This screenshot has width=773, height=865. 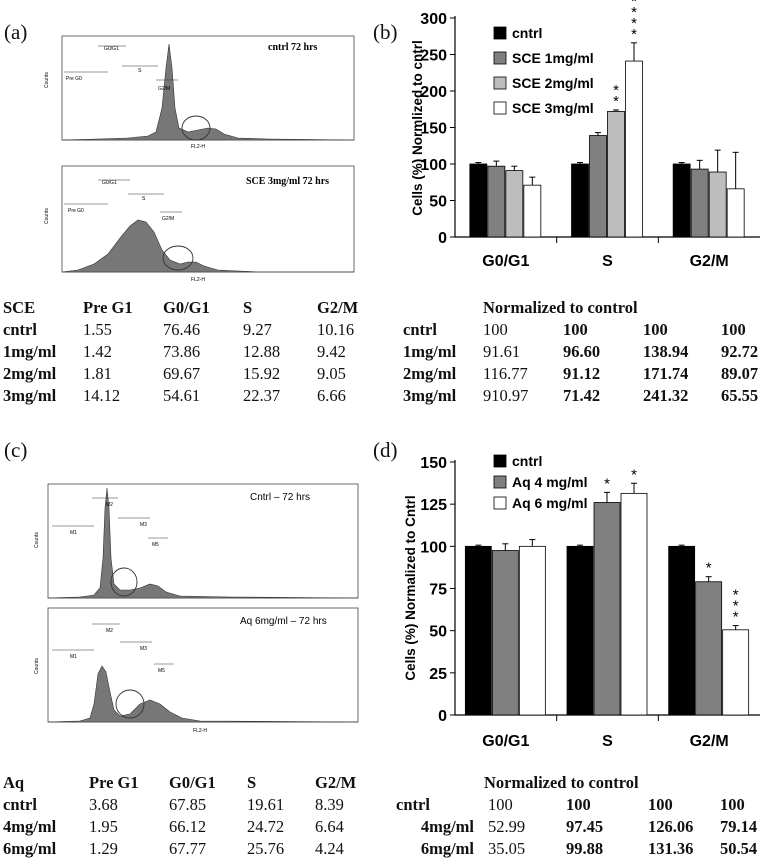 I want to click on hist-c-top-frame, so click(x=203, y=541).